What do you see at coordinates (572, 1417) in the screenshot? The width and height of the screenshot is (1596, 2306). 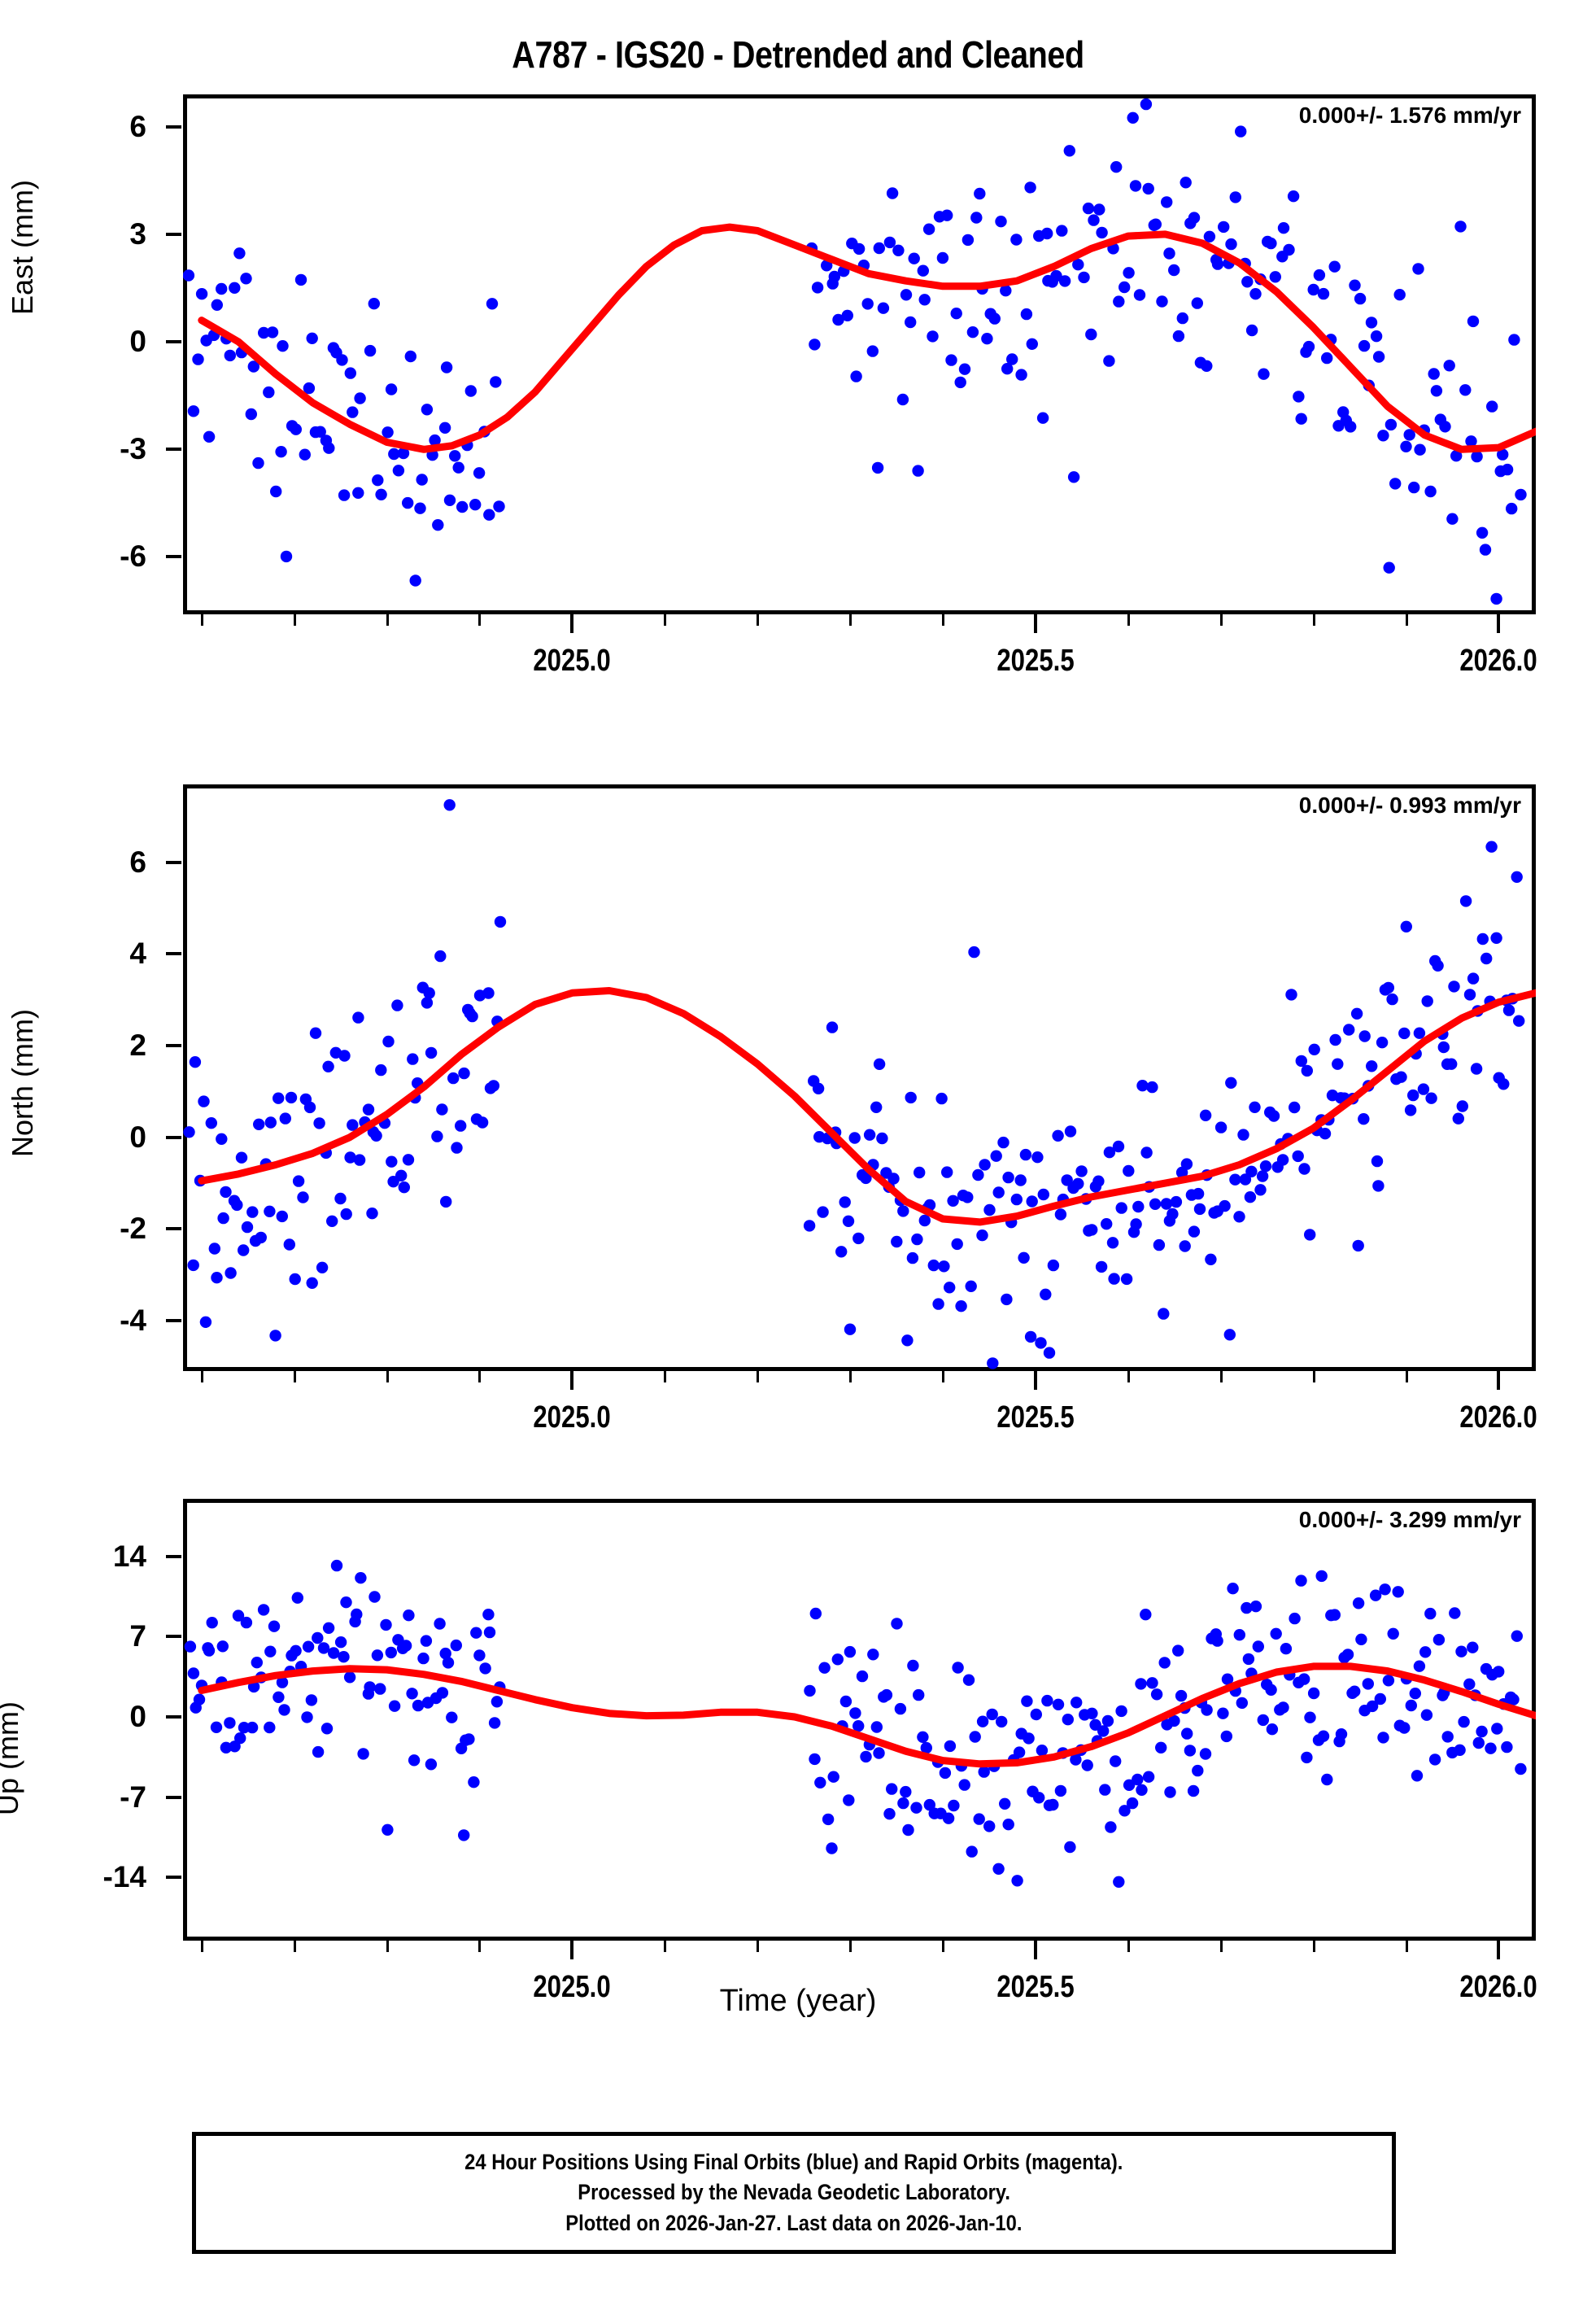 I see `x-tick-label-north-0: 2025.0` at bounding box center [572, 1417].